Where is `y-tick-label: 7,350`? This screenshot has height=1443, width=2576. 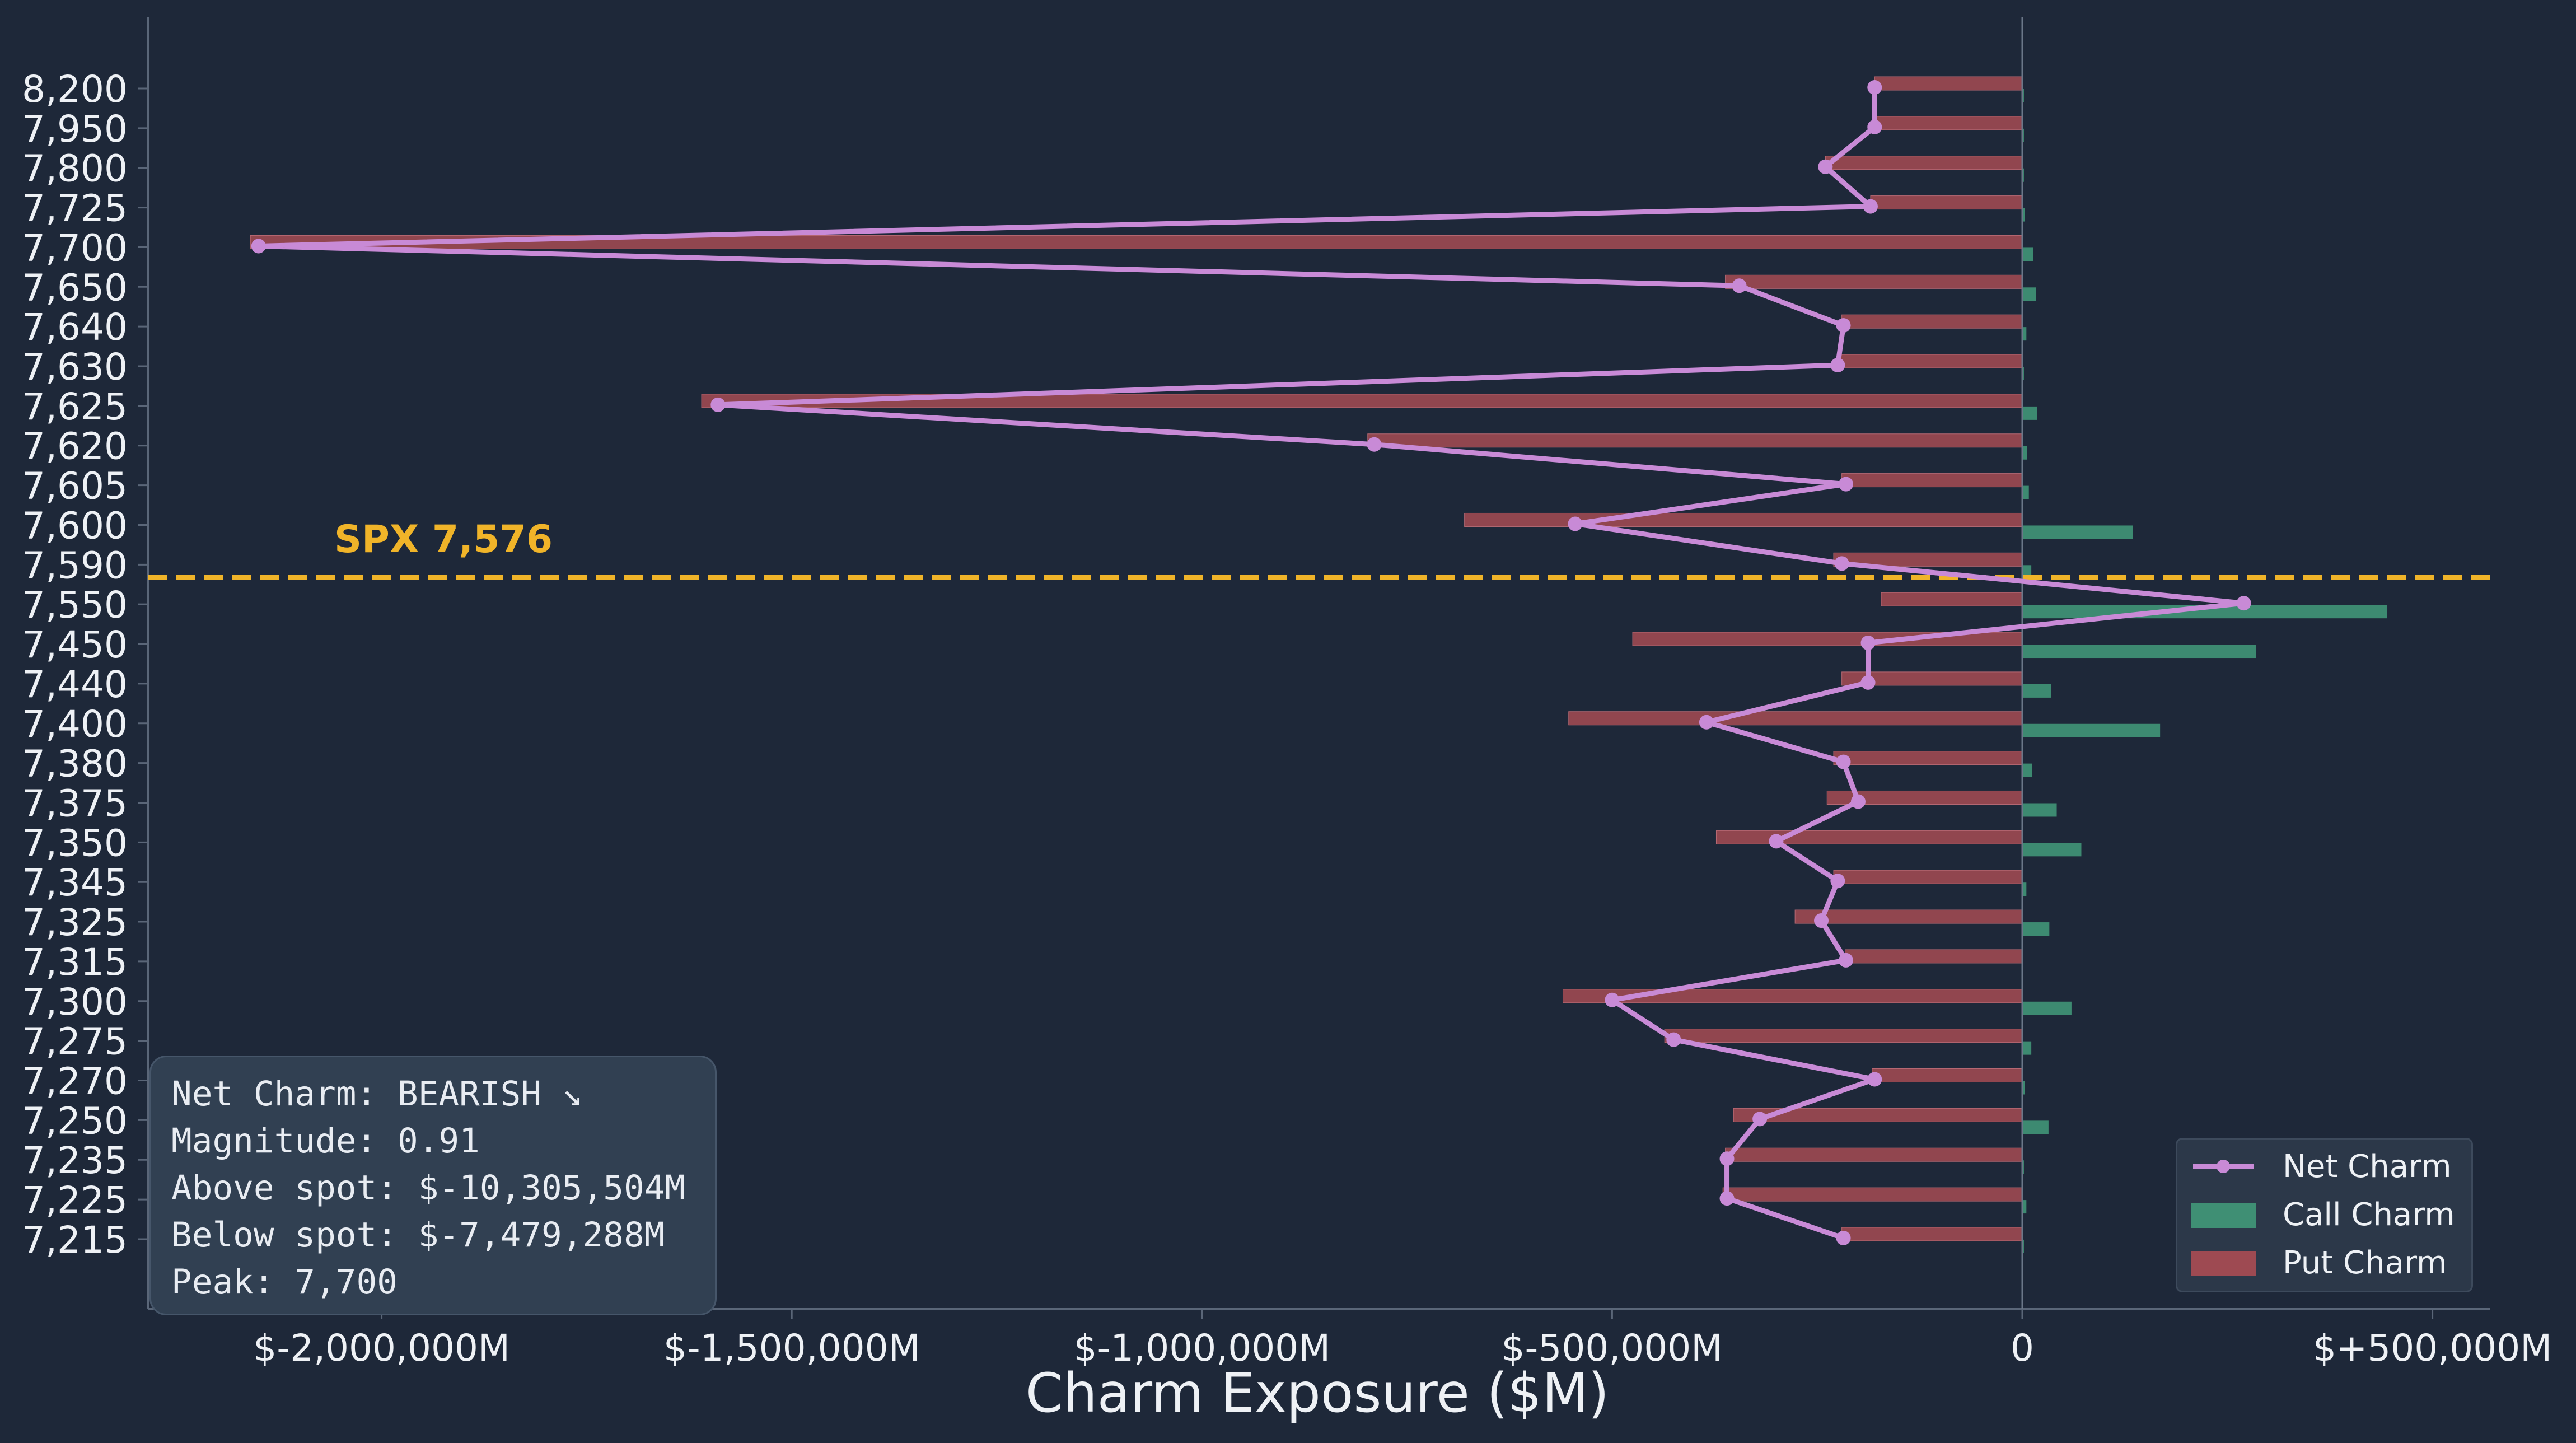 y-tick-label: 7,350 is located at coordinates (75, 843).